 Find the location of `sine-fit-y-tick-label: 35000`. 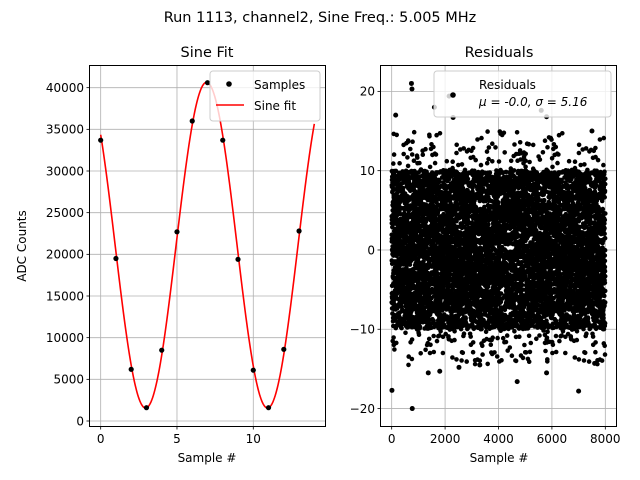

sine-fit-y-tick-label: 35000 is located at coordinates (65, 130).